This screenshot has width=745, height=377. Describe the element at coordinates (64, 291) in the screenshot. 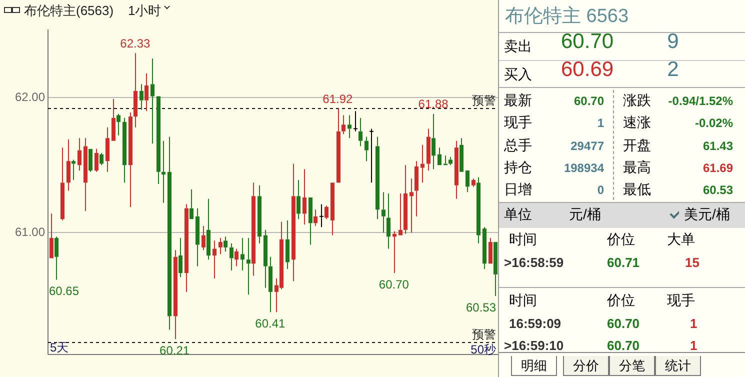

I see `annotation: 60.65` at that location.